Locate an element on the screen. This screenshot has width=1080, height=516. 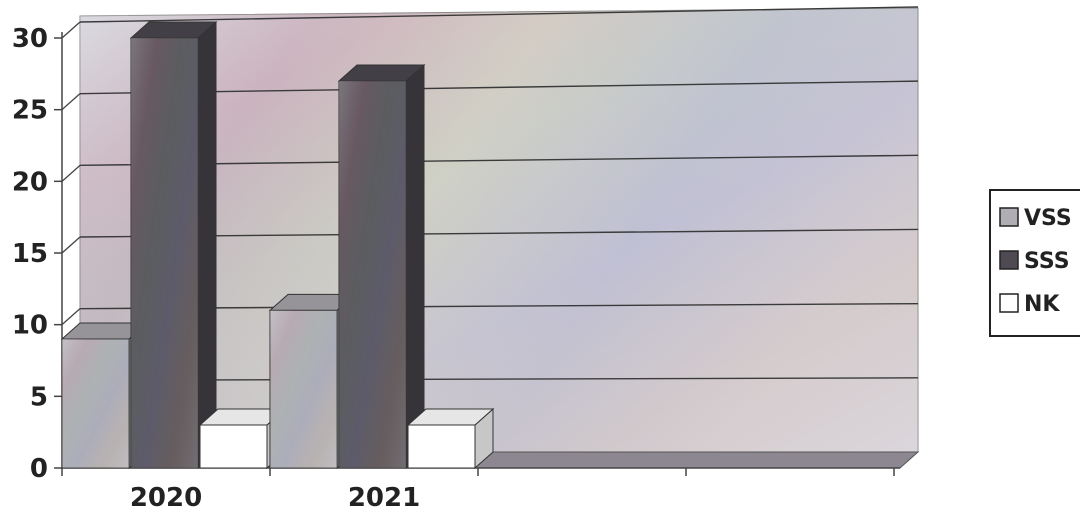
x-category-label: 2021 is located at coordinates (384, 498).